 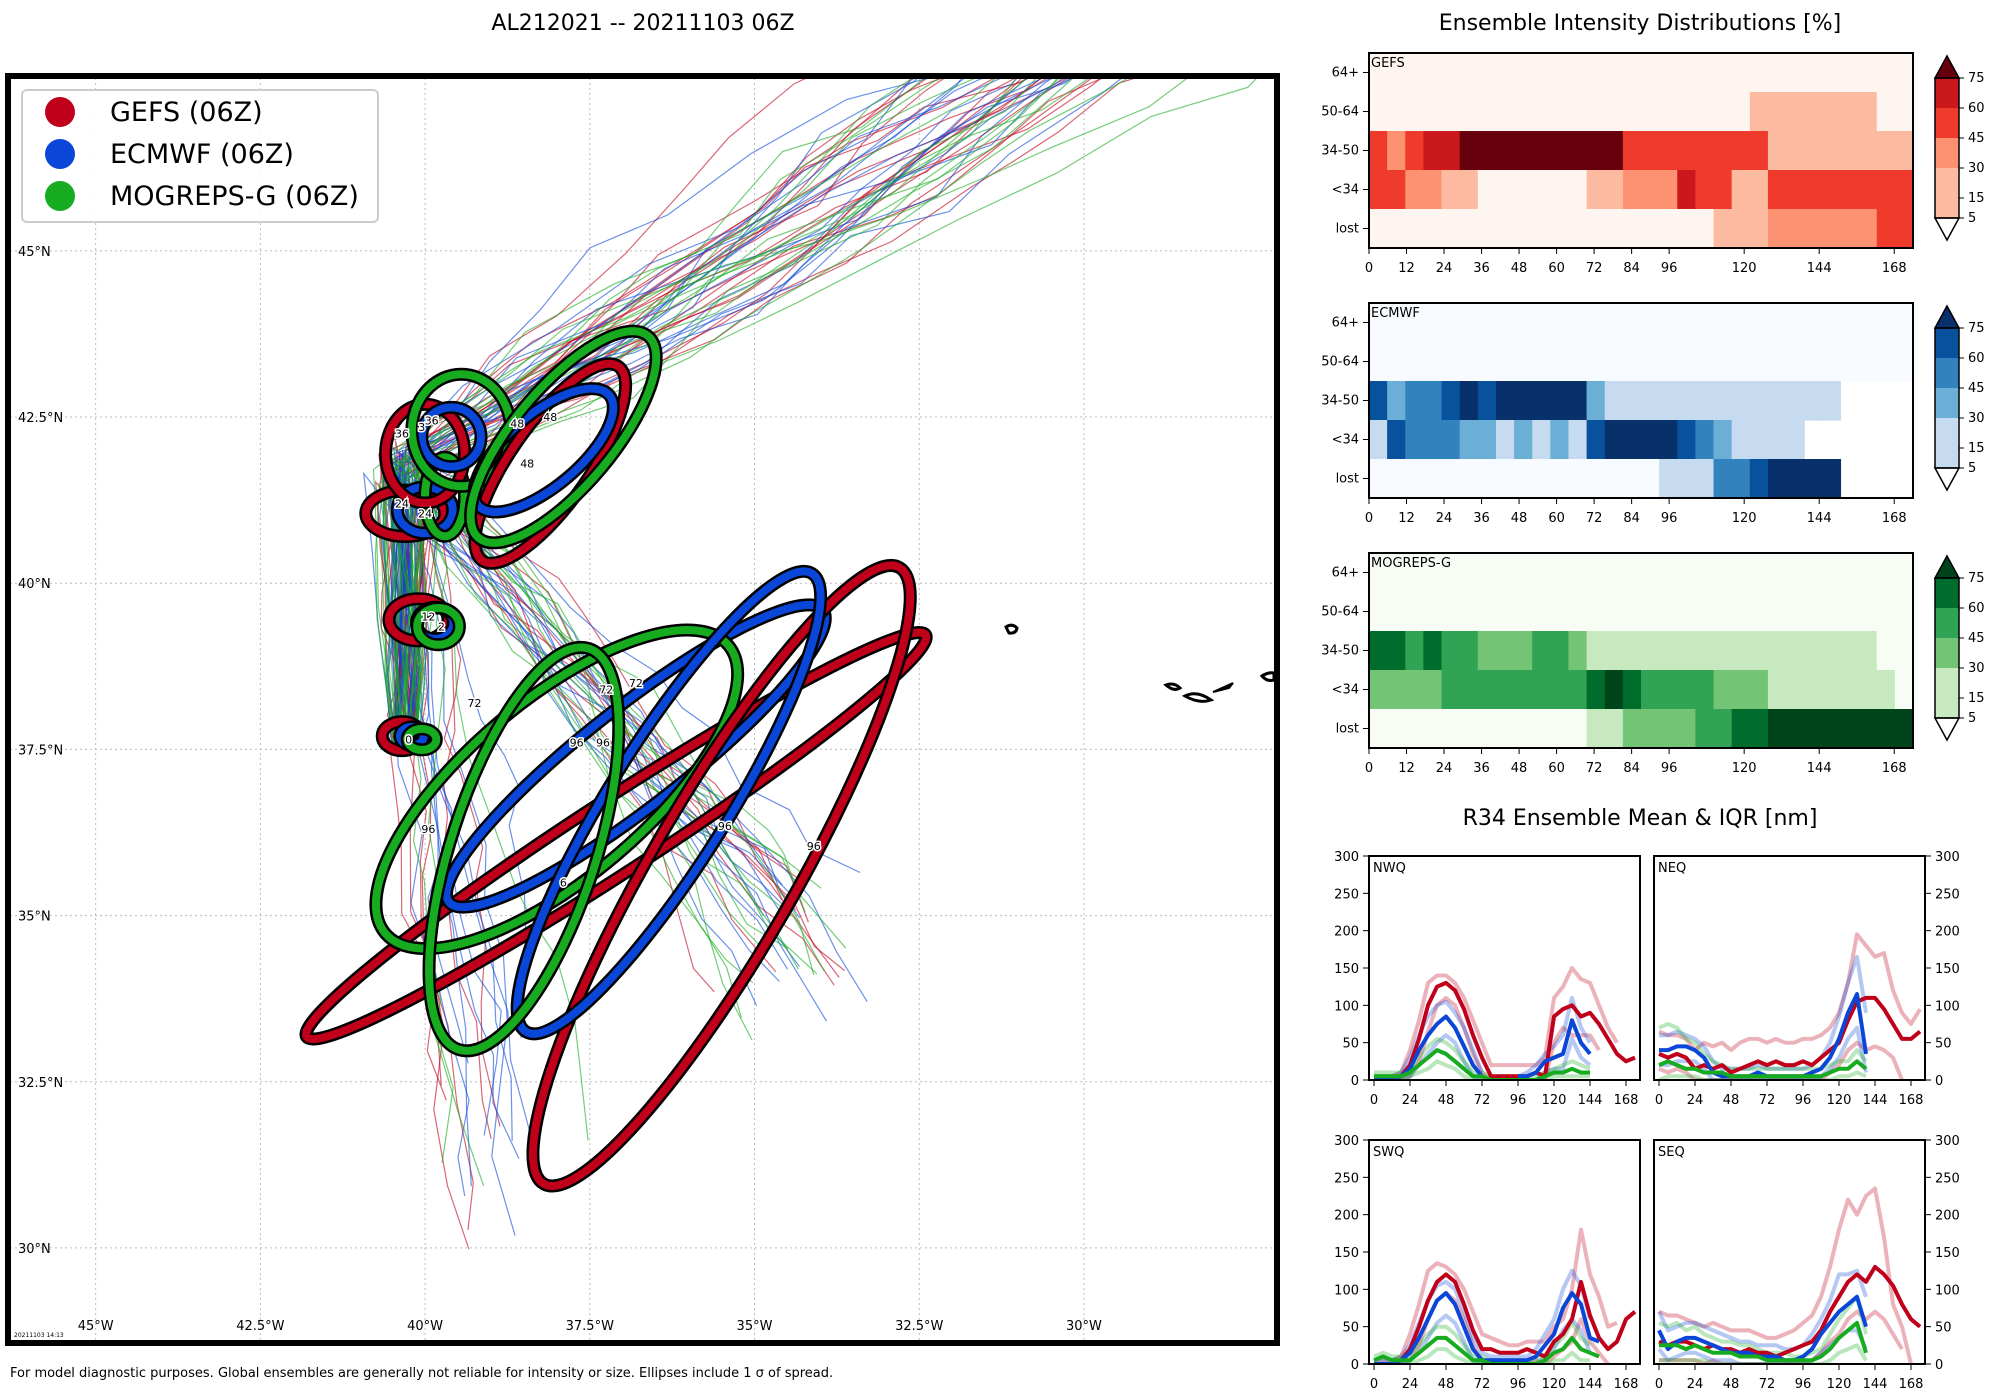 I want to click on r34-x-label: 120, so click(x=1554, y=1384).